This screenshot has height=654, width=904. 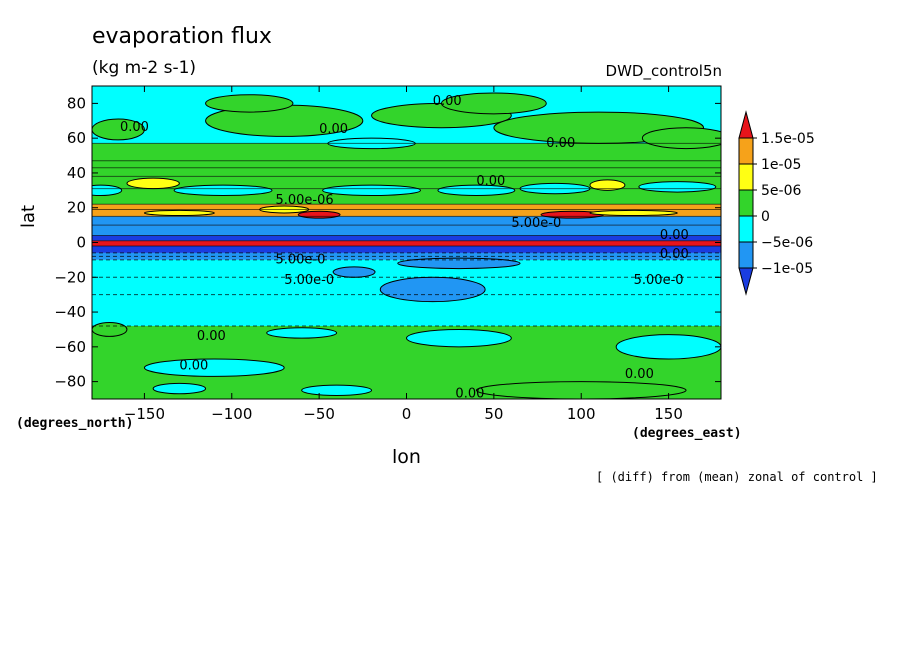 What do you see at coordinates (70, 312) in the screenshot?
I see `y-tick-label: −40` at bounding box center [70, 312].